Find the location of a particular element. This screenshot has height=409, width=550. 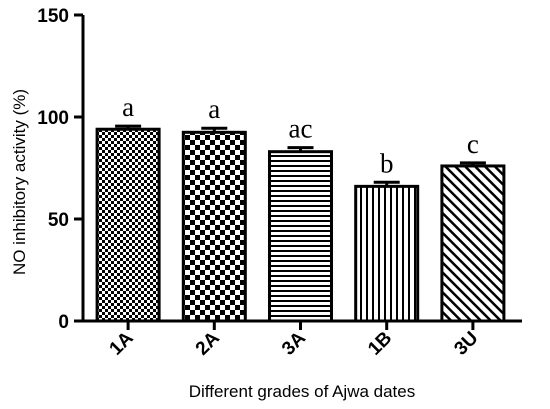

x-tick-label: 1A is located at coordinates (122, 343).